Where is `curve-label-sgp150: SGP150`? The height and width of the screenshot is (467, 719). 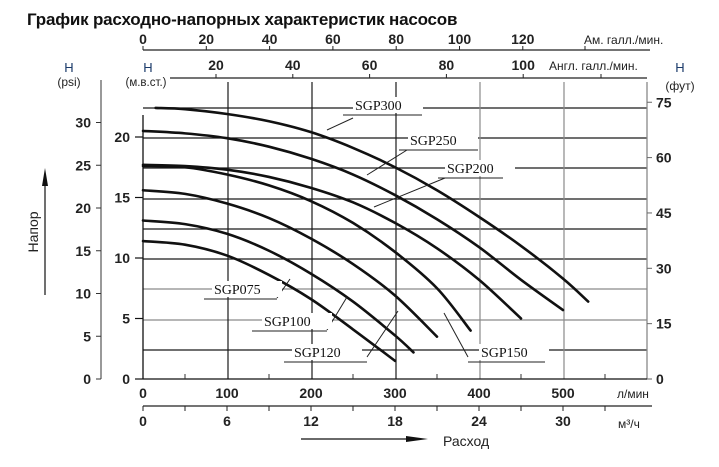 curve-label-sgp150: SGP150 is located at coordinates (504, 353).